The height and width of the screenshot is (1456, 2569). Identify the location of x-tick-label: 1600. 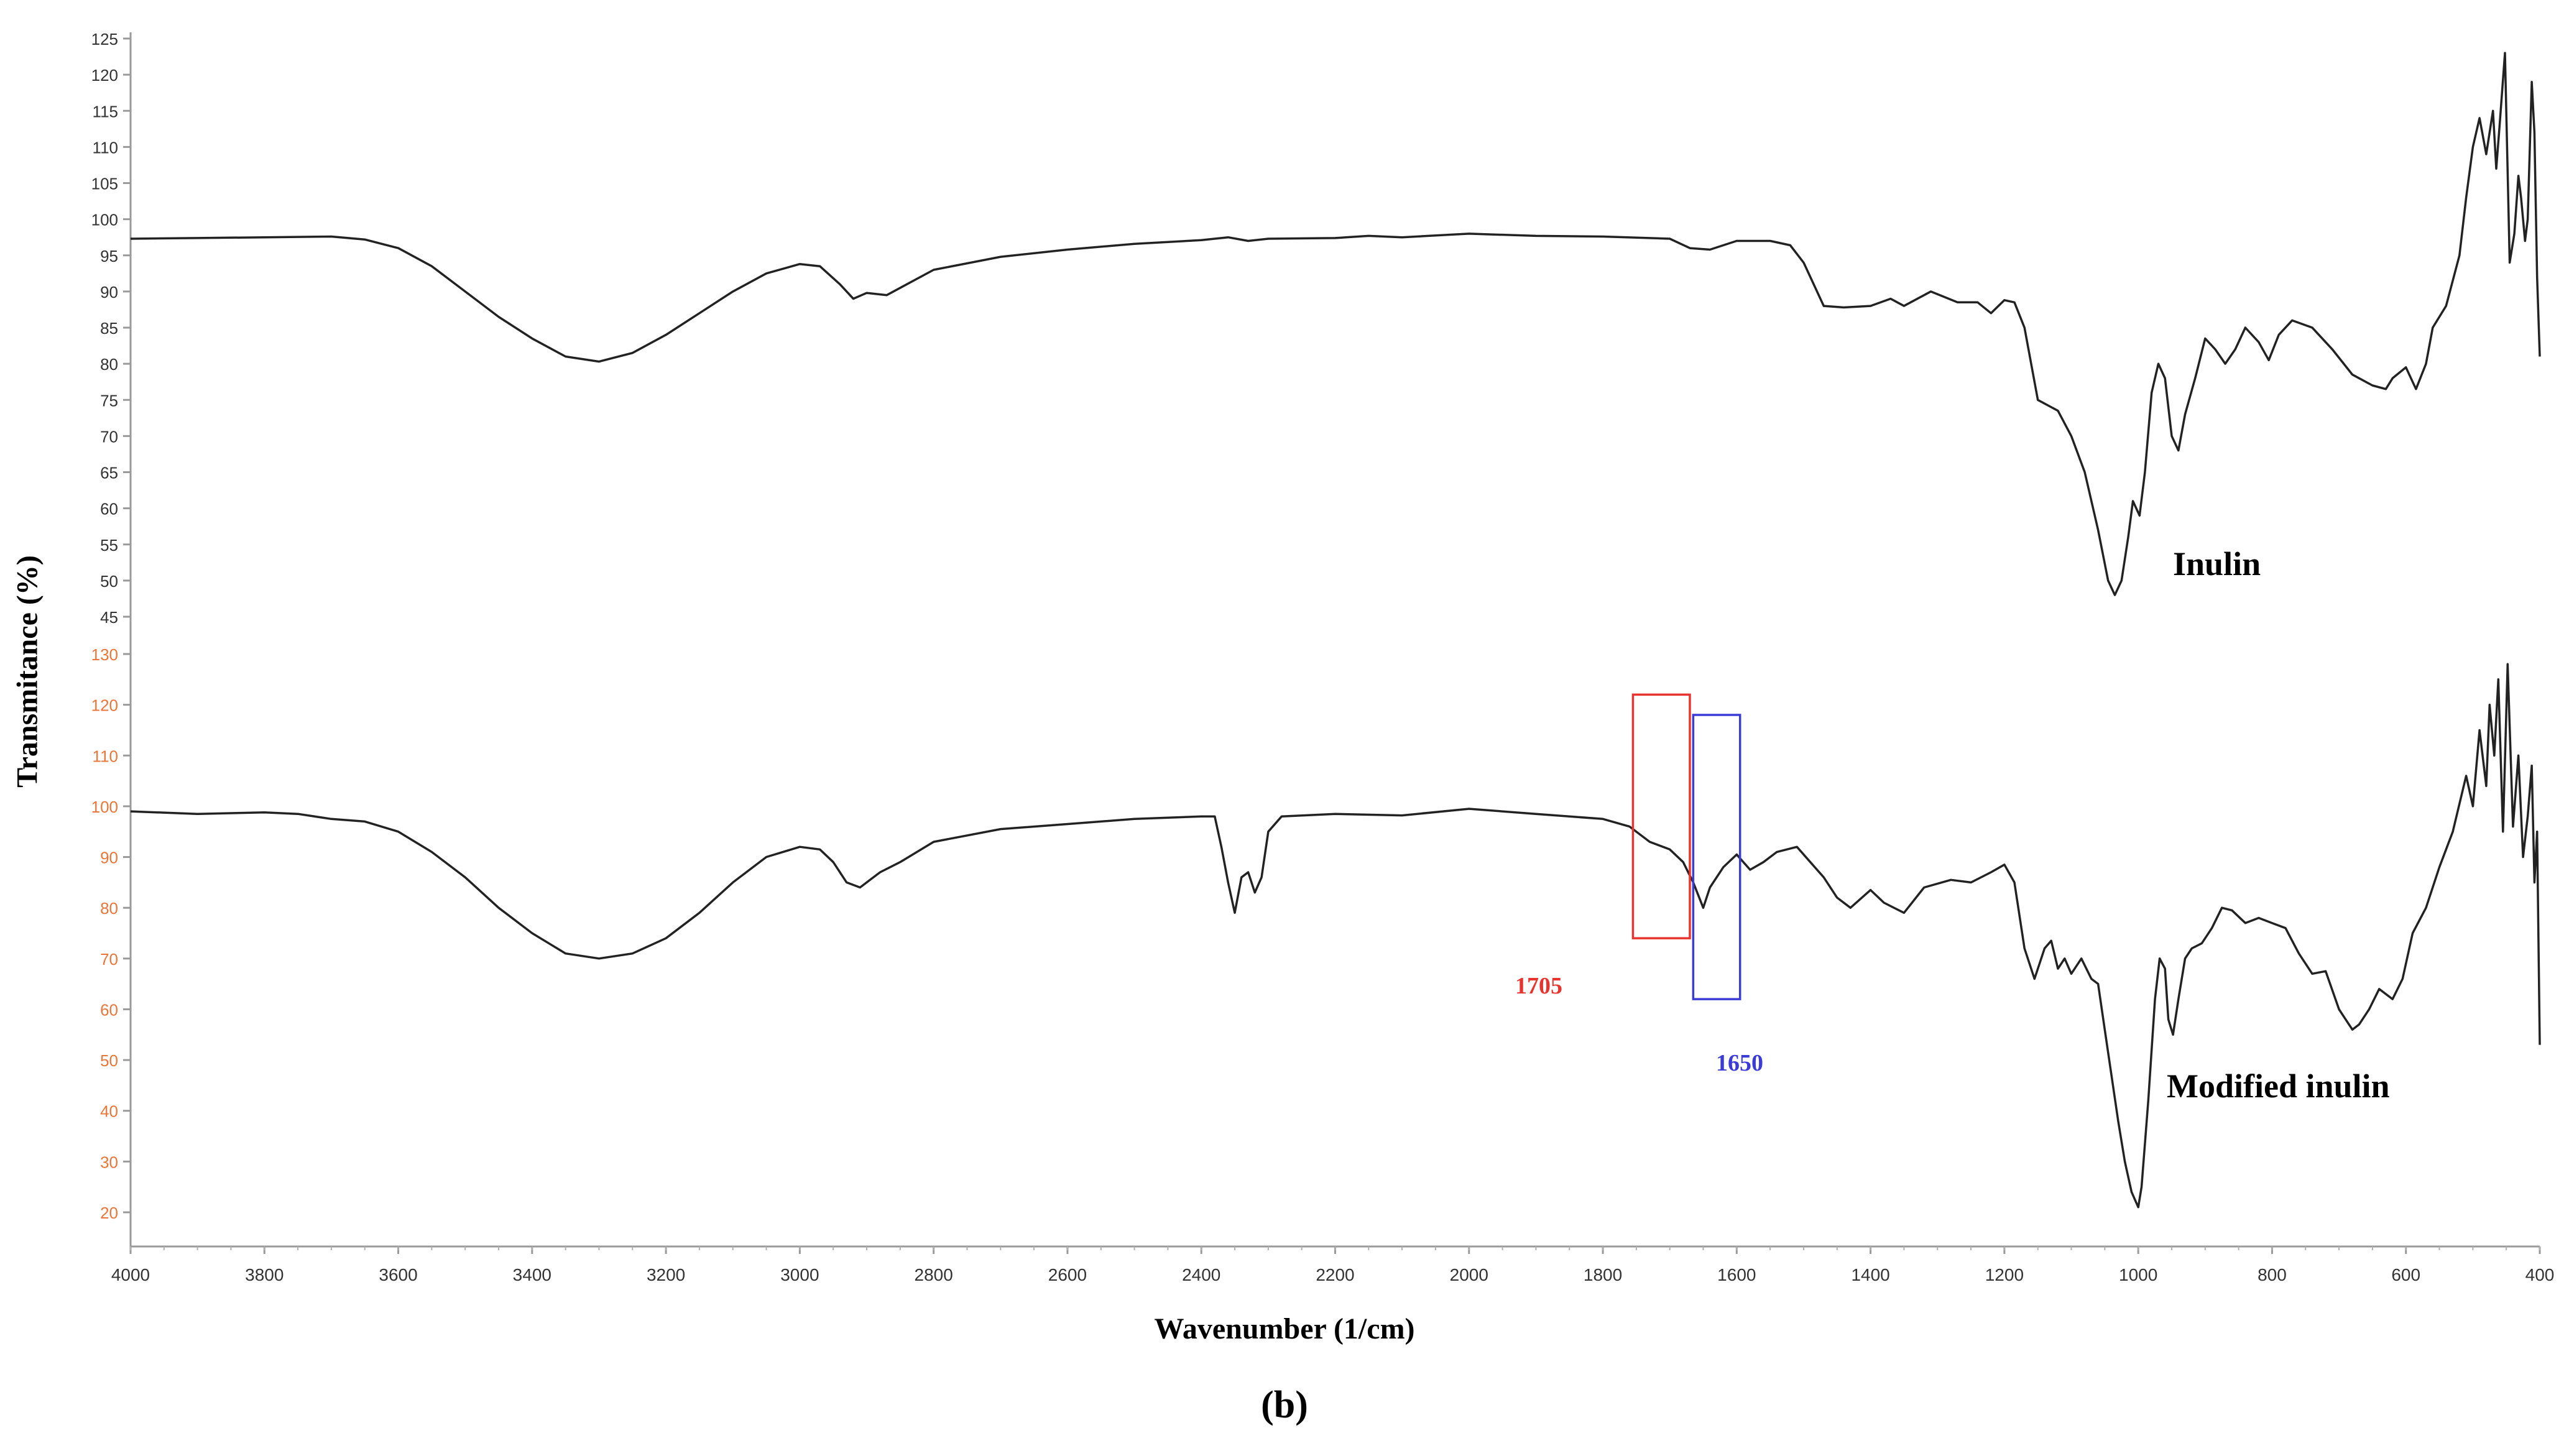
(1736, 1274).